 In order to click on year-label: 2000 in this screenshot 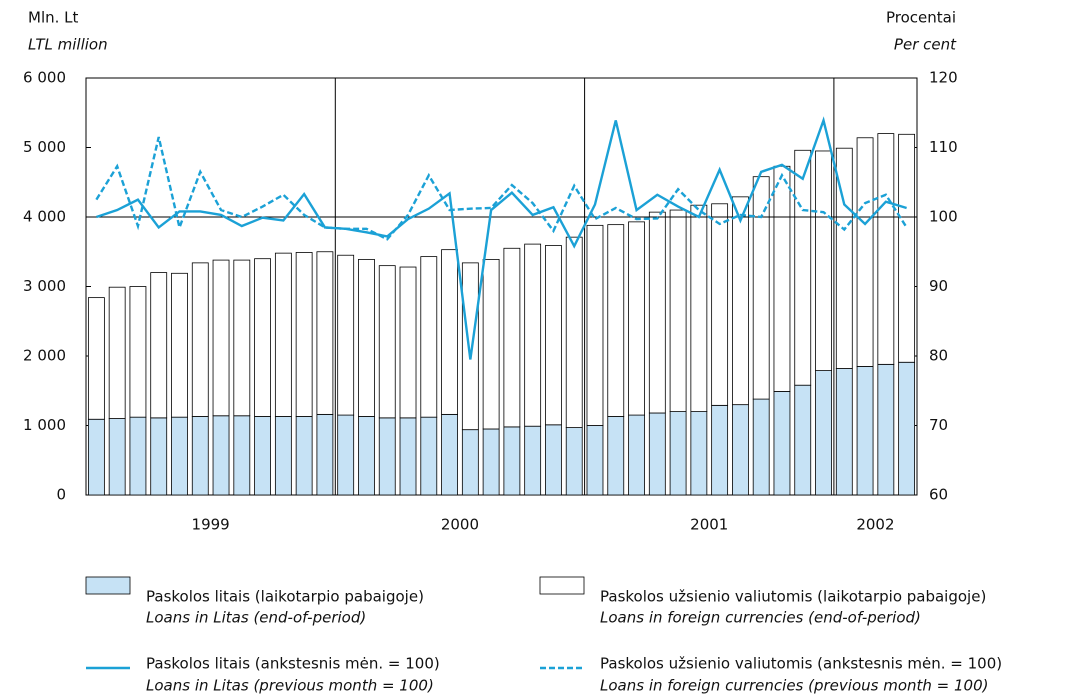, I will do `click(460, 525)`.